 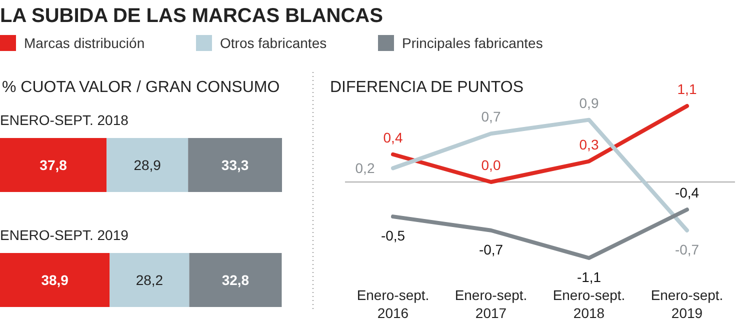 What do you see at coordinates (491, 304) in the screenshot?
I see `x-tick-label: Enero-sept. 2017` at bounding box center [491, 304].